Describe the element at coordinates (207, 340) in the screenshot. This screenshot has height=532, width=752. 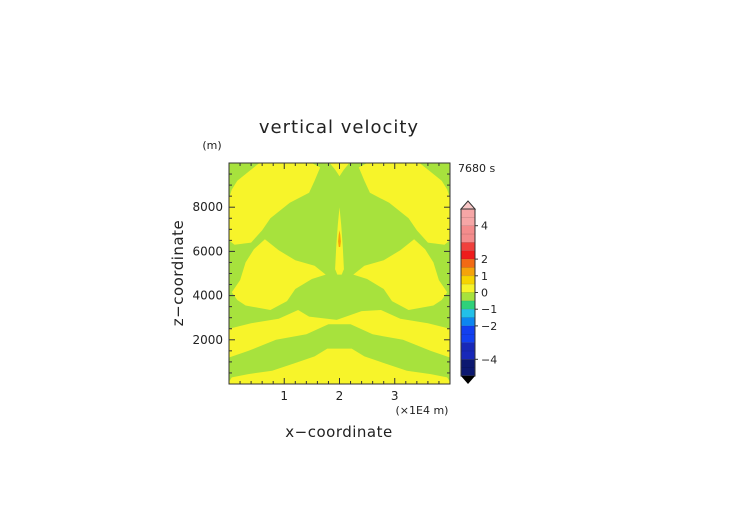
I see `y-tick-label: 2000` at that location.